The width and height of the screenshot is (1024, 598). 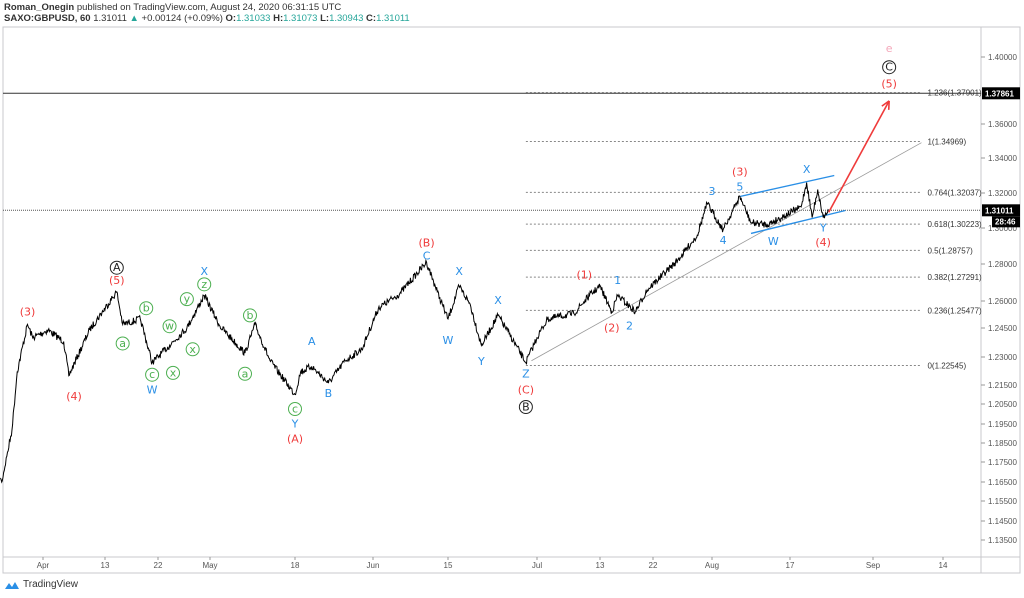 I want to click on trend-line, so click(x=726, y=252).